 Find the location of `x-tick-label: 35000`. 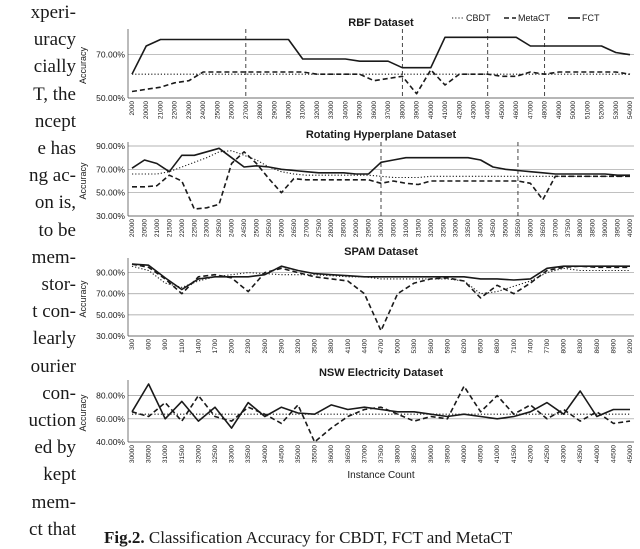

x-tick-label: 35000 is located at coordinates (506, 228).